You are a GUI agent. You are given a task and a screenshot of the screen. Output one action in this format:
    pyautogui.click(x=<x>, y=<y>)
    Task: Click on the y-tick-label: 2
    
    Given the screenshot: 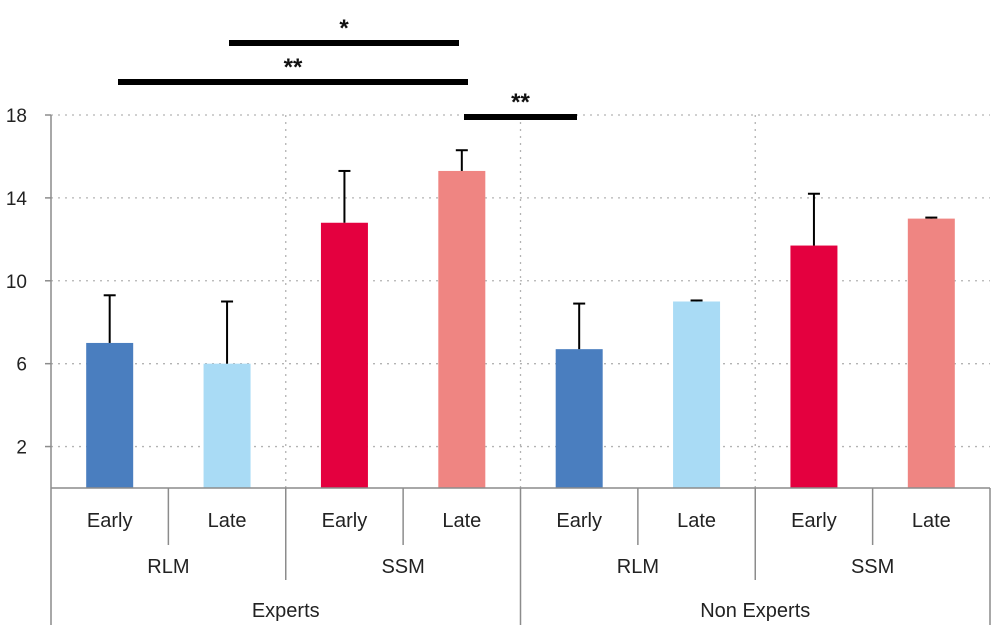 What is the action you would take?
    pyautogui.click(x=21, y=448)
    